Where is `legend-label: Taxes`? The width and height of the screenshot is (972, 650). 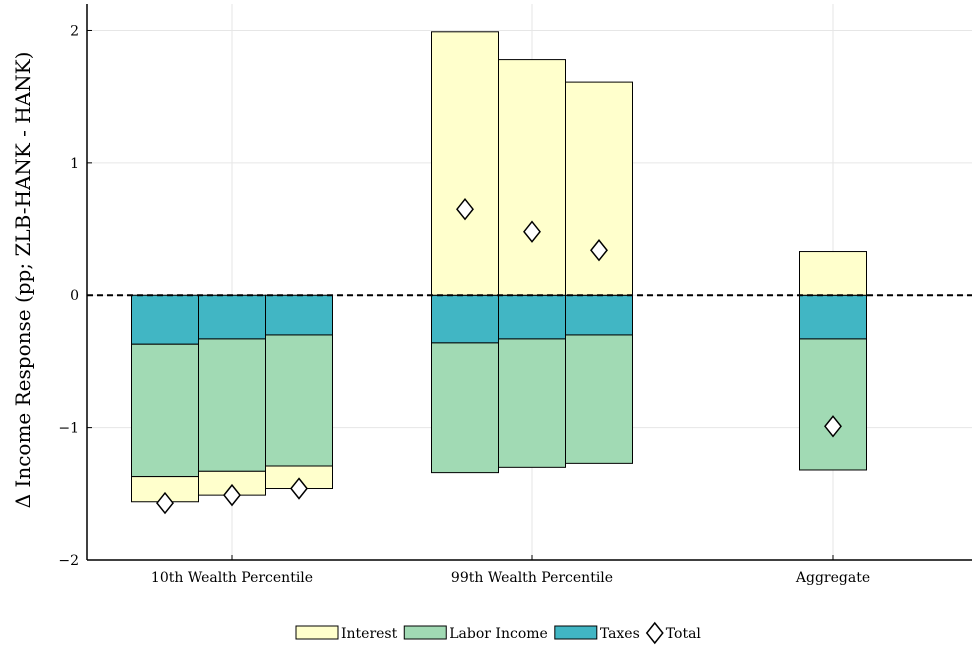
legend-label: Taxes is located at coordinates (620, 634).